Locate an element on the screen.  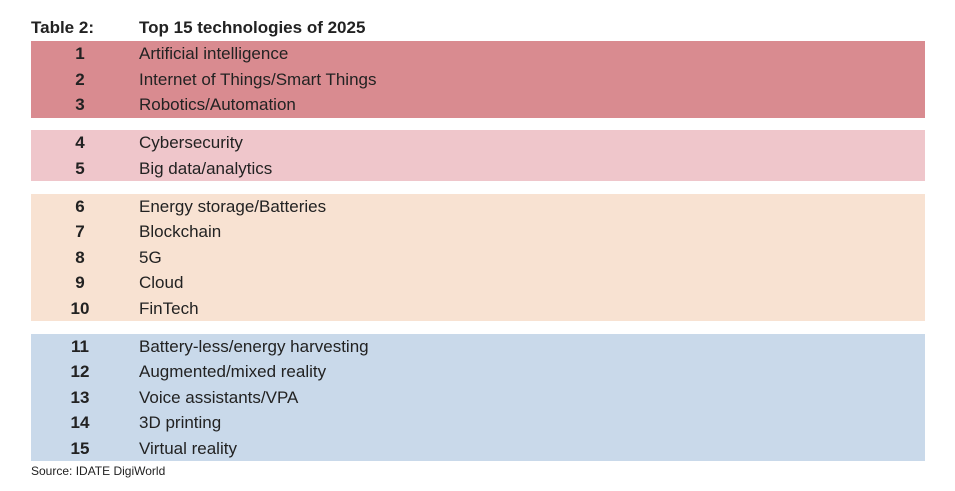
technology: Internet of Things/Smart Things is located at coordinates (258, 79).